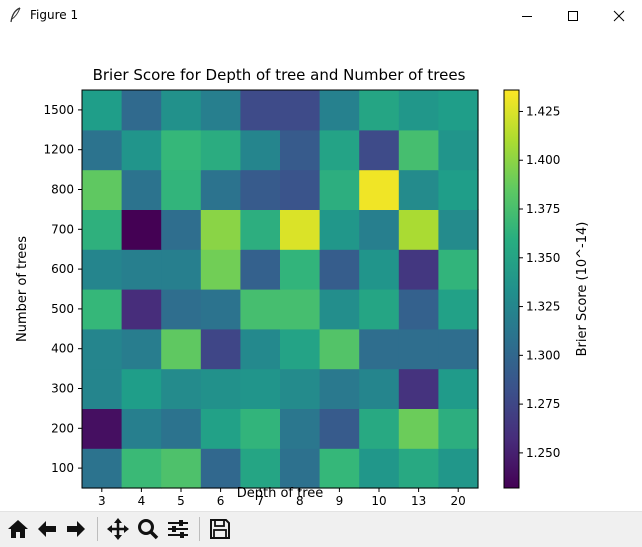 This screenshot has height=547, width=642. I want to click on maximize-icon, so click(573, 15).